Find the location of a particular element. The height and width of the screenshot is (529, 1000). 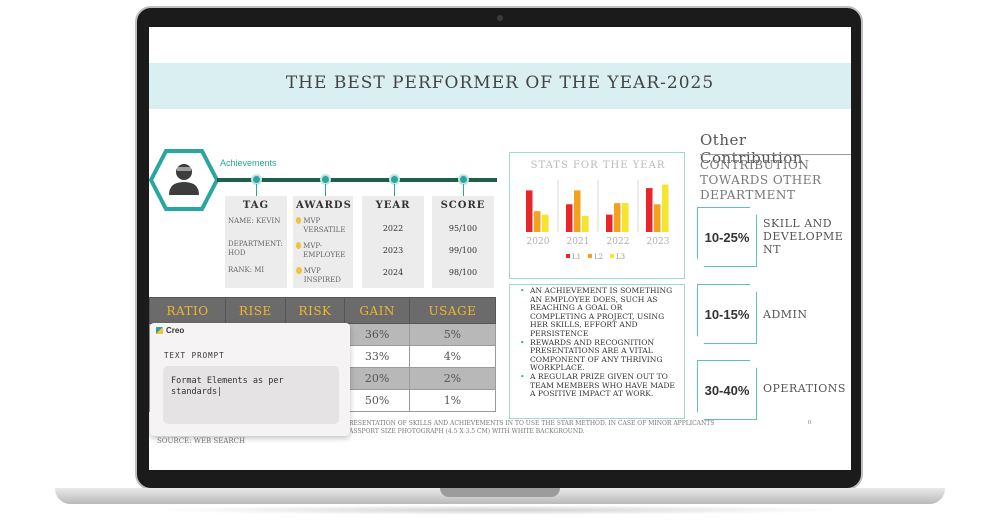

year-1: 2022 is located at coordinates (393, 228).